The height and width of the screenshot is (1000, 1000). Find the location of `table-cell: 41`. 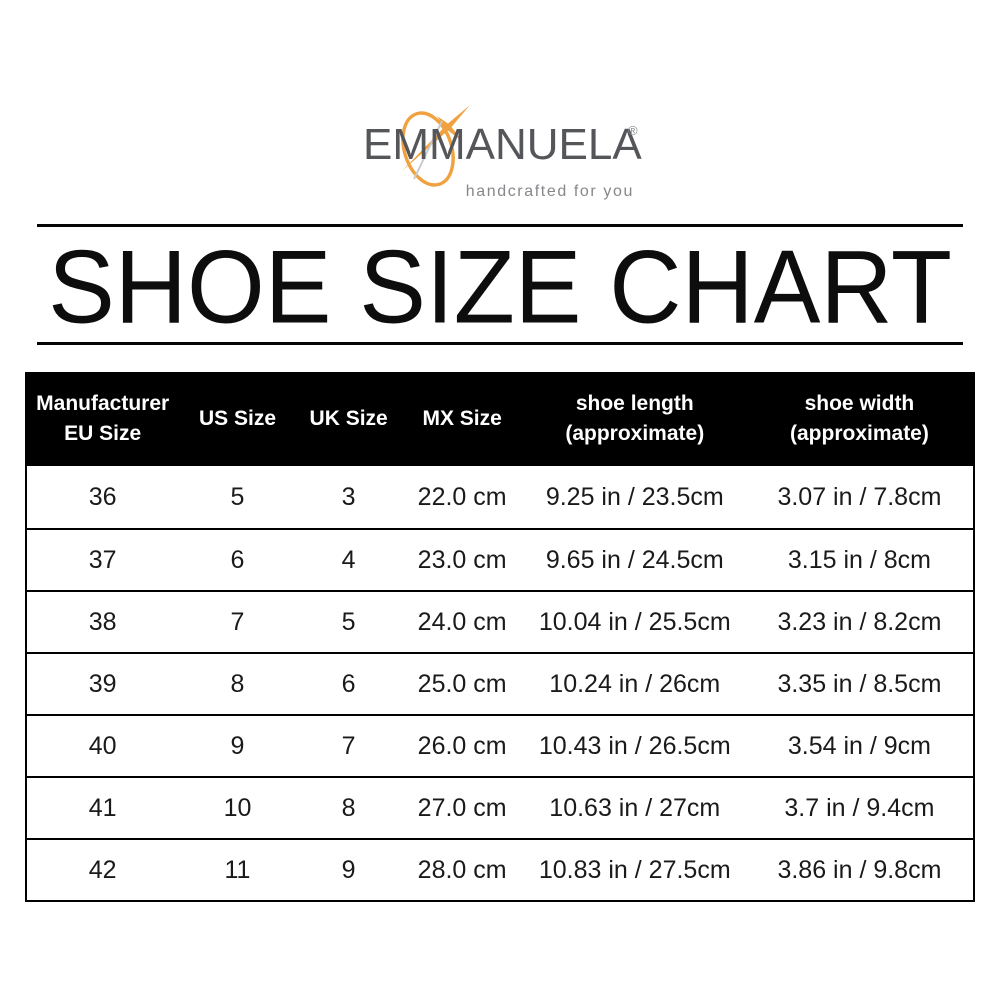

table-cell: 41 is located at coordinates (102, 807).